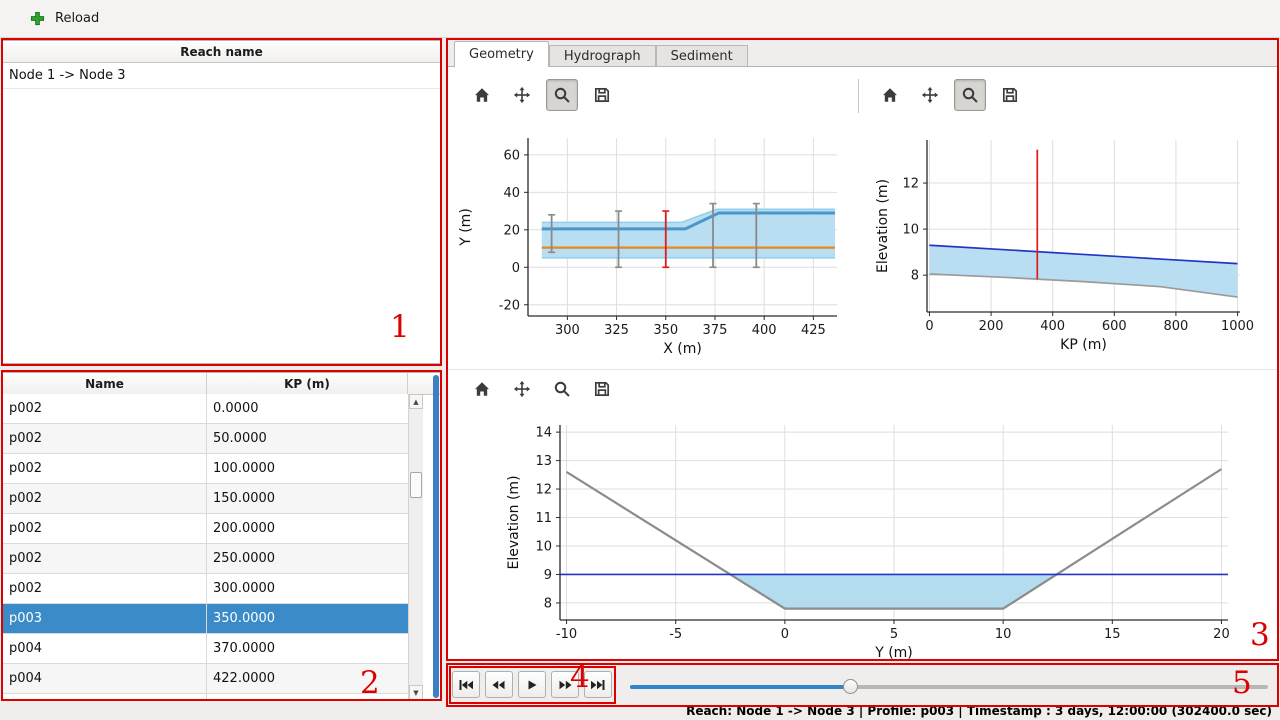 Image resolution: width=1280 pixels, height=720 pixels. Describe the element at coordinates (501, 54) in the screenshot. I see `tab-geometry: Geometry` at that location.